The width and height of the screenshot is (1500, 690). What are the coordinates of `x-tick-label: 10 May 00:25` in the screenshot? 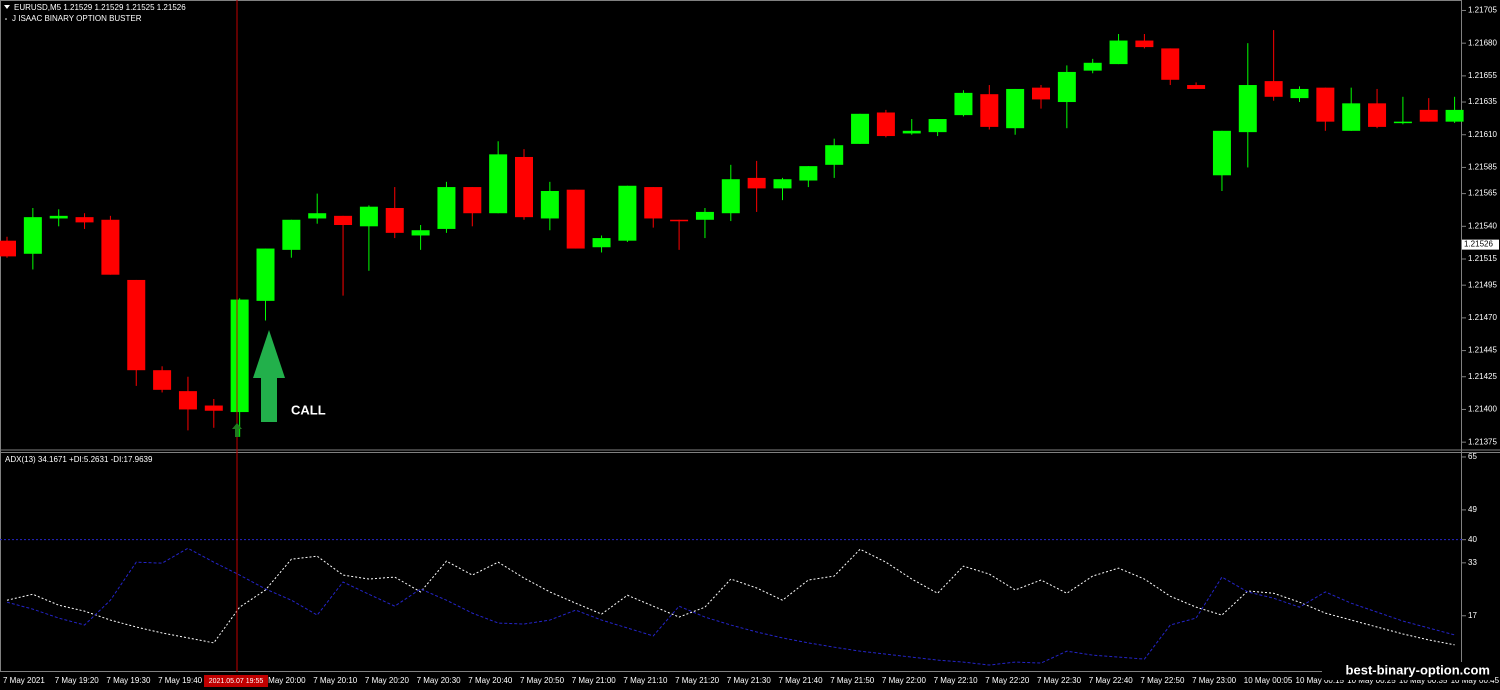 It's located at (1371, 680).